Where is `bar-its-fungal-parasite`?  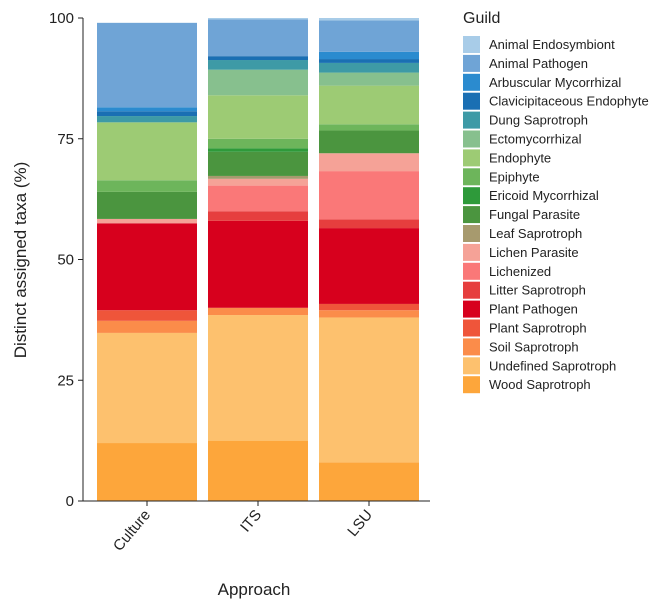 bar-its-fungal-parasite is located at coordinates (258, 163).